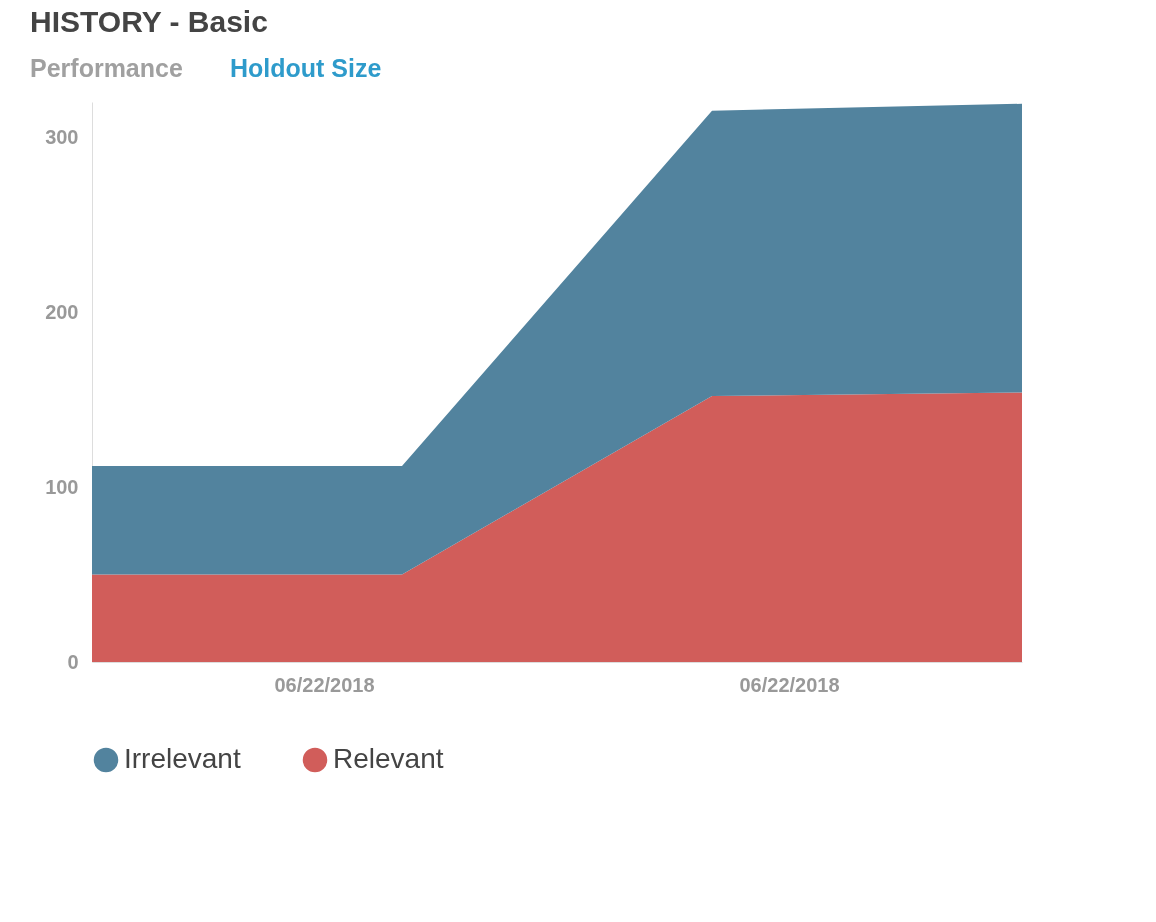 This screenshot has width=1156, height=922. What do you see at coordinates (62, 486) in the screenshot?
I see `y-tick-label: 100` at bounding box center [62, 486].